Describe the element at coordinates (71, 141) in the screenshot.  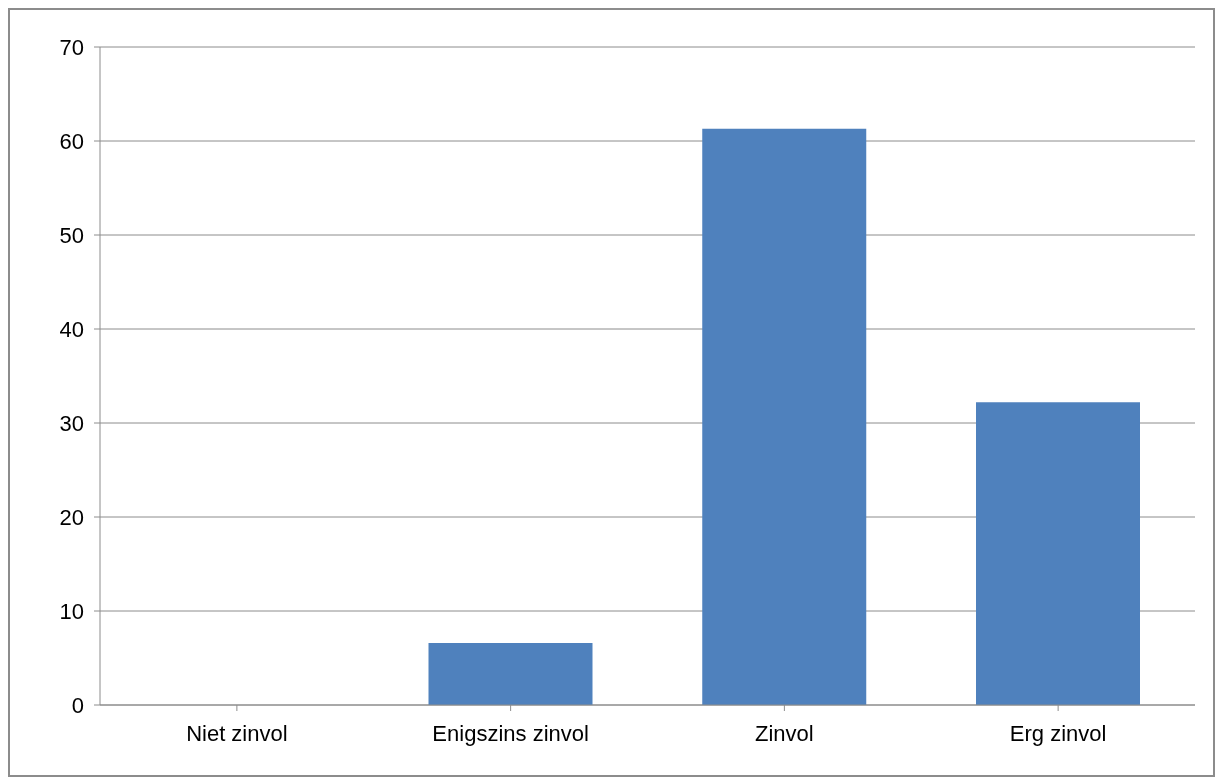
I see `y-tick-label: 60` at that location.